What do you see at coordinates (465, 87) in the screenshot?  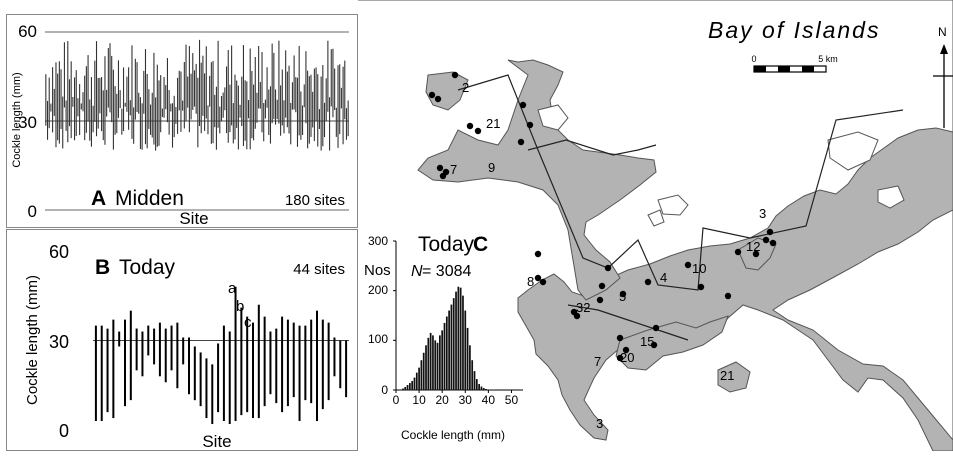 I see `site-label: 2` at bounding box center [465, 87].